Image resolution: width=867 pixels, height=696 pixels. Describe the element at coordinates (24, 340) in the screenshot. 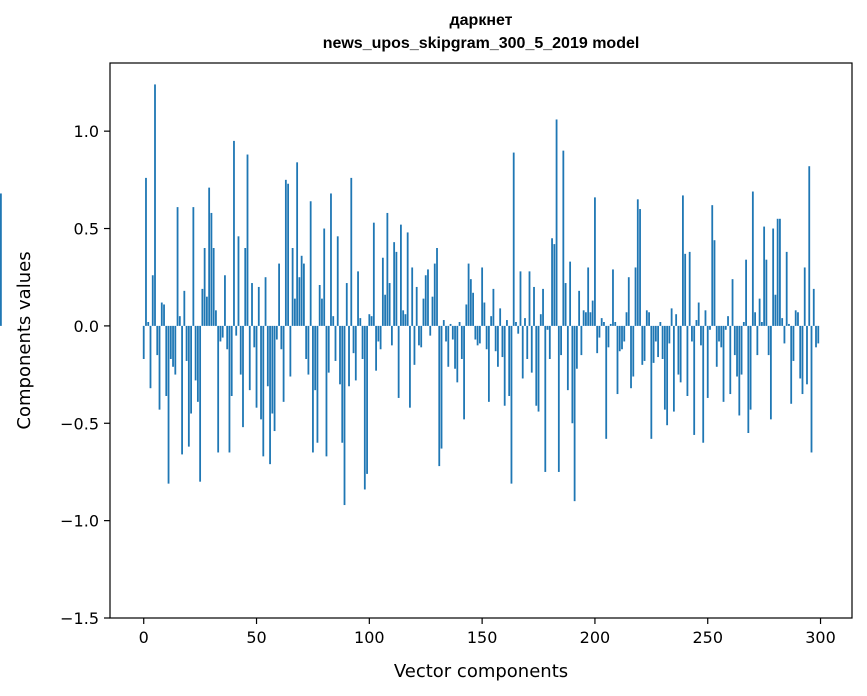

I see `y-axis-label: Components values` at that location.